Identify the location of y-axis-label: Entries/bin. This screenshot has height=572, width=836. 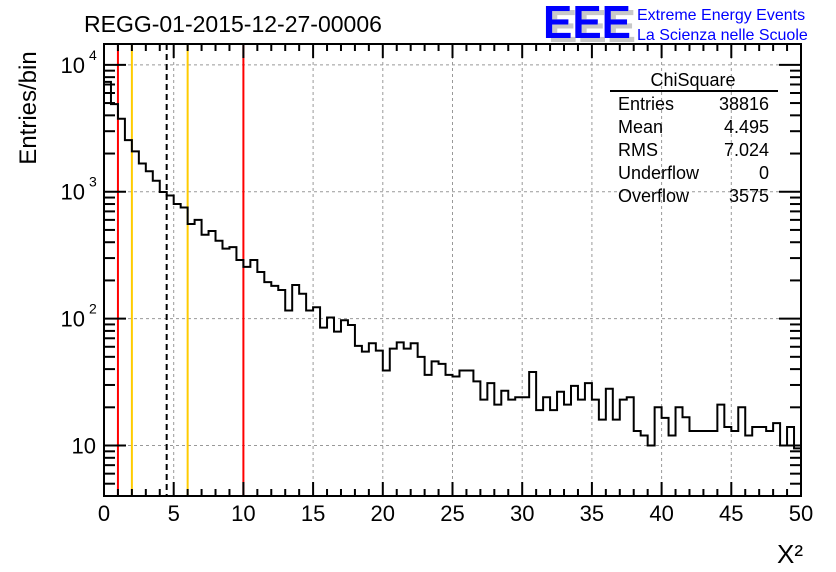
(28, 107).